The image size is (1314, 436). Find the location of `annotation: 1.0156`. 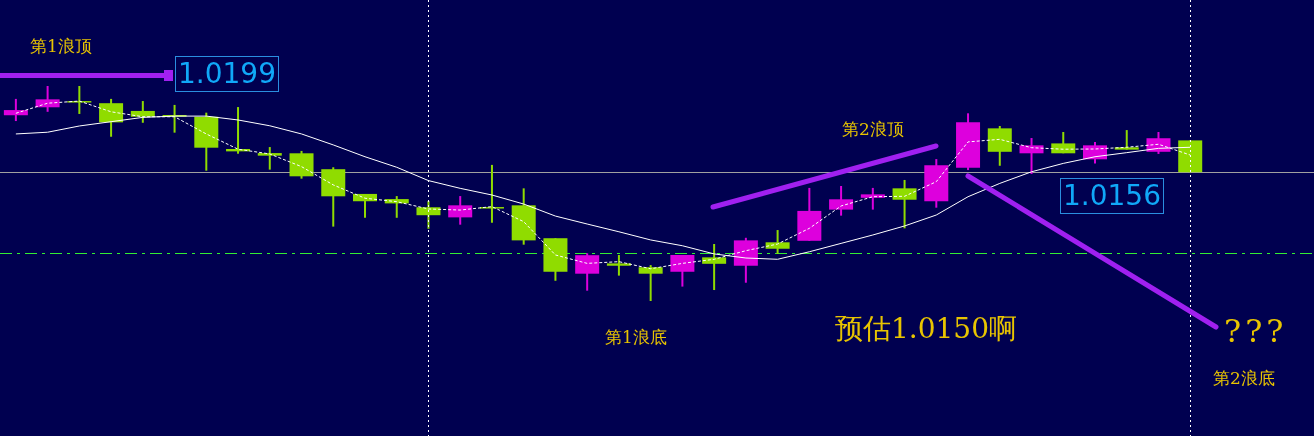

annotation: 1.0156 is located at coordinates (1112, 196).